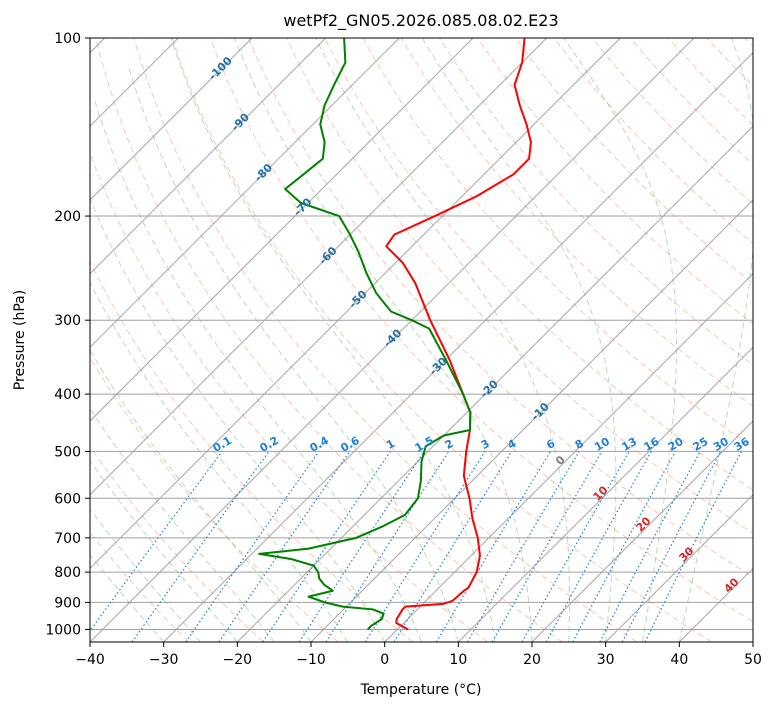  Describe the element at coordinates (390, 444) in the screenshot. I see `mixing-ratio-label: 1` at that location.